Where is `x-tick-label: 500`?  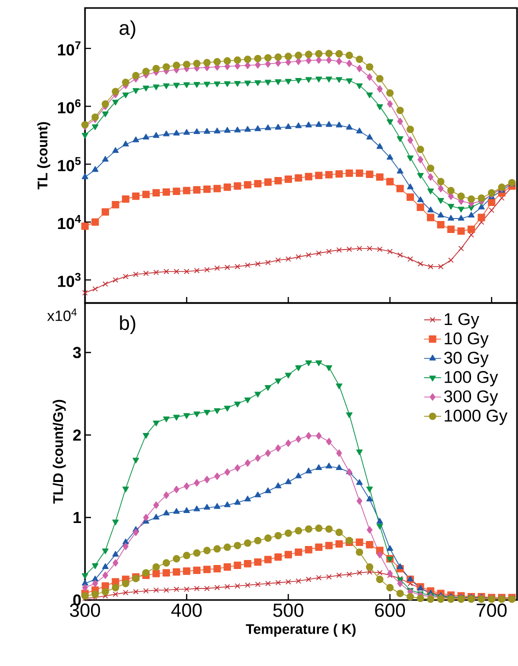
x-tick-label: 500 is located at coordinates (288, 610).